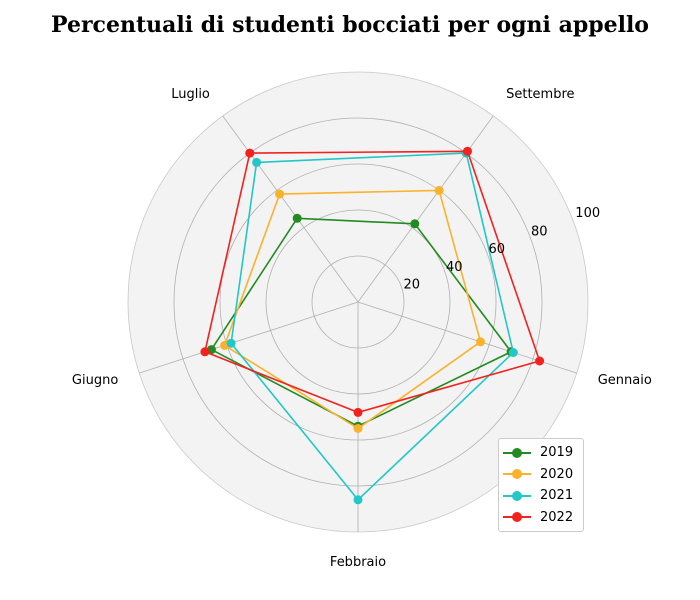  Describe the element at coordinates (540, 361) in the screenshot. I see `point-2022-gennaio` at that location.